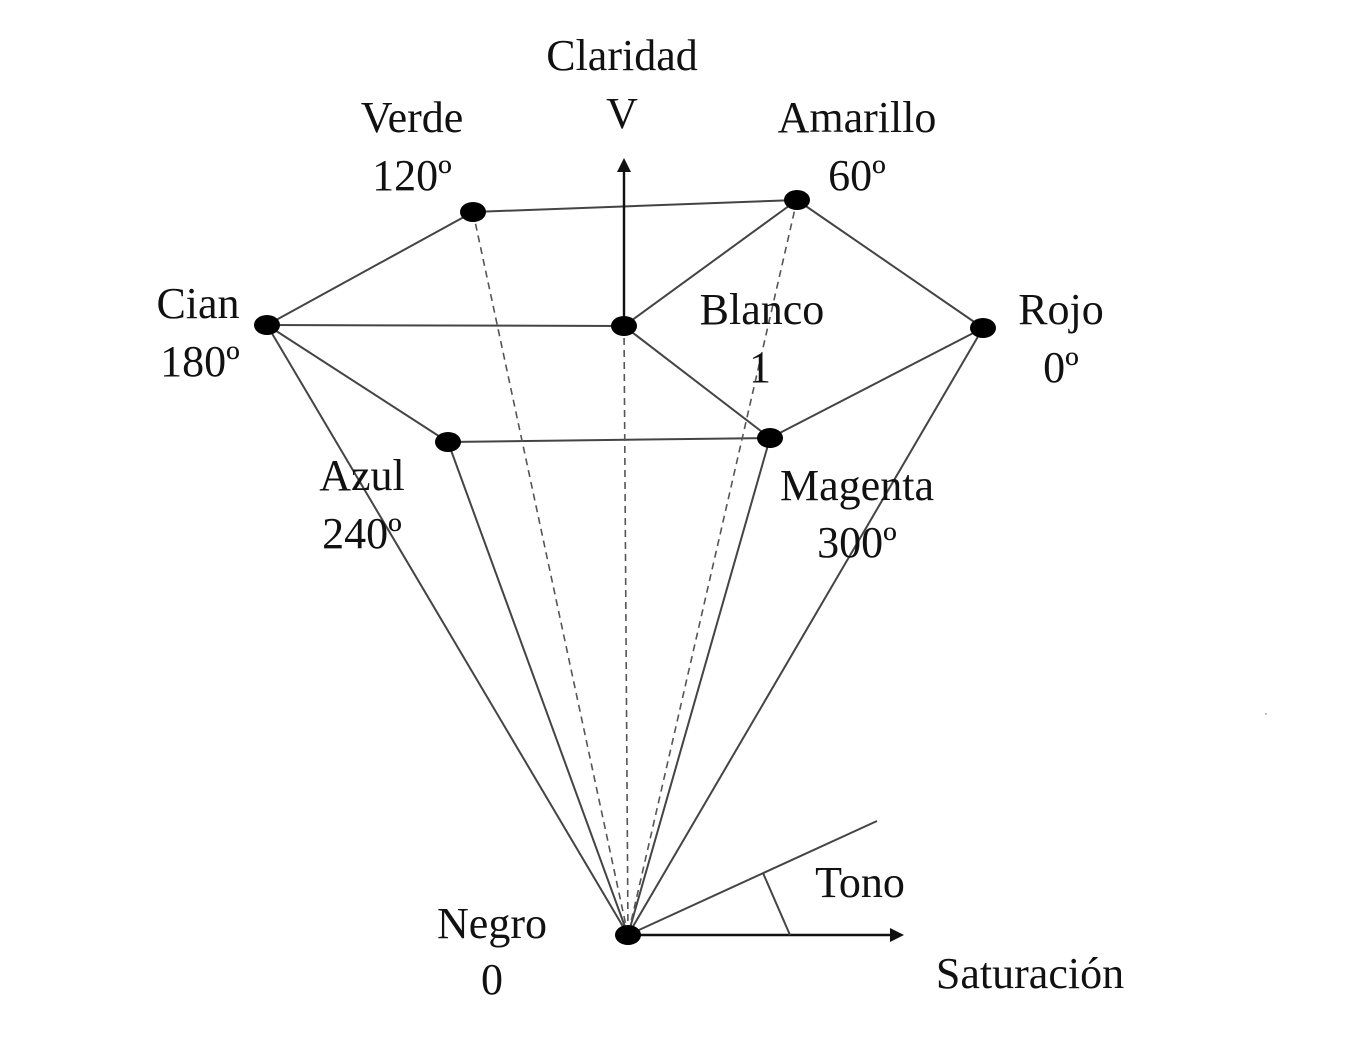 The height and width of the screenshot is (1042, 1364). What do you see at coordinates (1030, 973) in the screenshot?
I see `saturacion-label: Saturación` at bounding box center [1030, 973].